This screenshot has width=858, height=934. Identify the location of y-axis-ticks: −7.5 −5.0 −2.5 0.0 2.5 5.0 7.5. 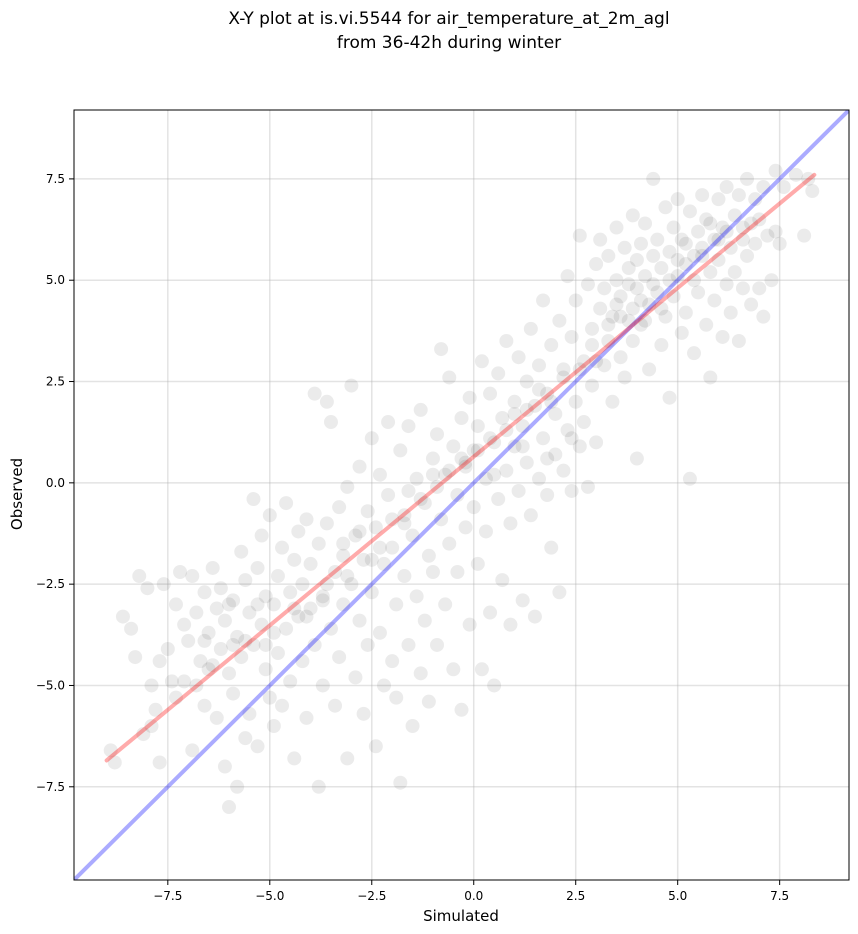
(55, 483).